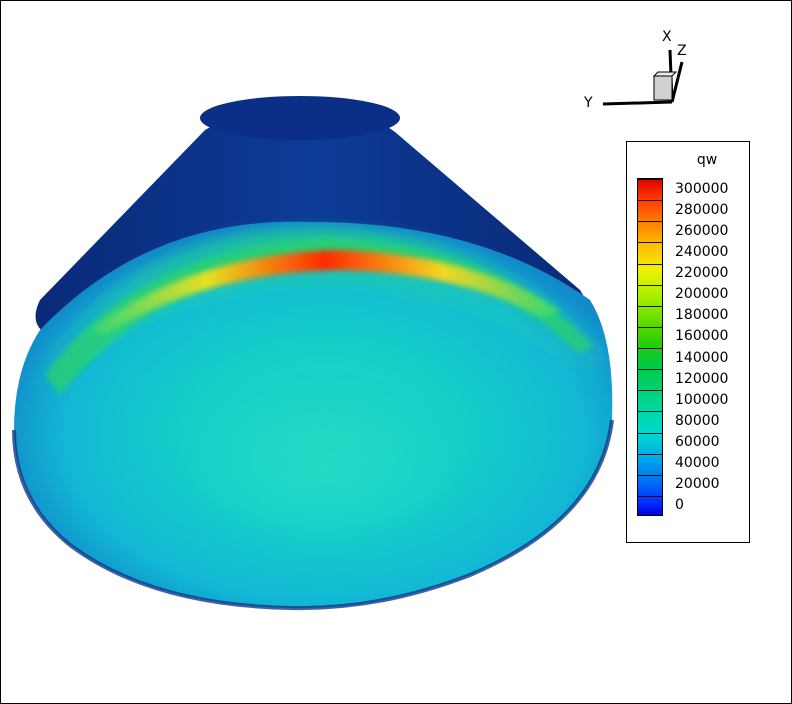  I want to click on hot-ring-core, so click(325, 292).